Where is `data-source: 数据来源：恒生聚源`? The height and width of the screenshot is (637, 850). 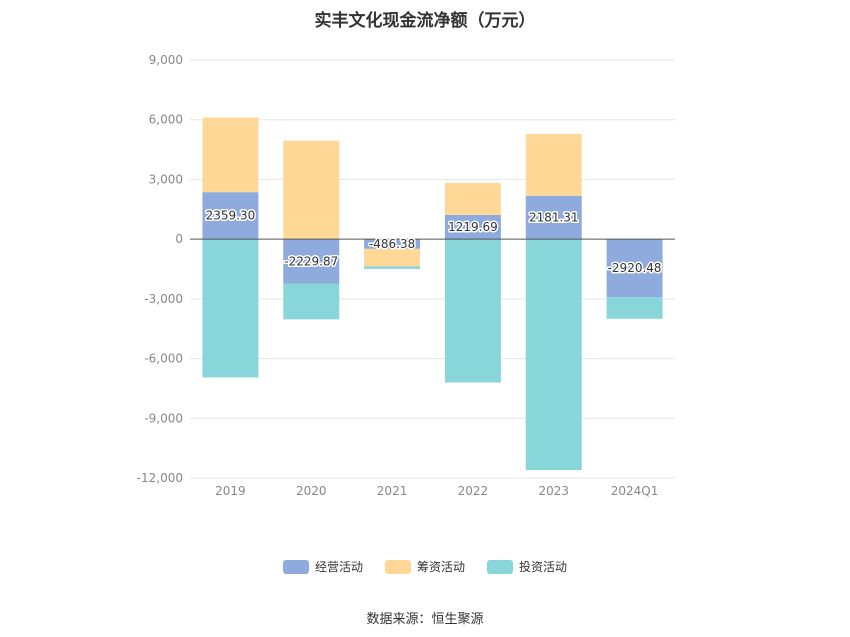
data-source: 数据来源：恒生聚源 is located at coordinates (425, 619).